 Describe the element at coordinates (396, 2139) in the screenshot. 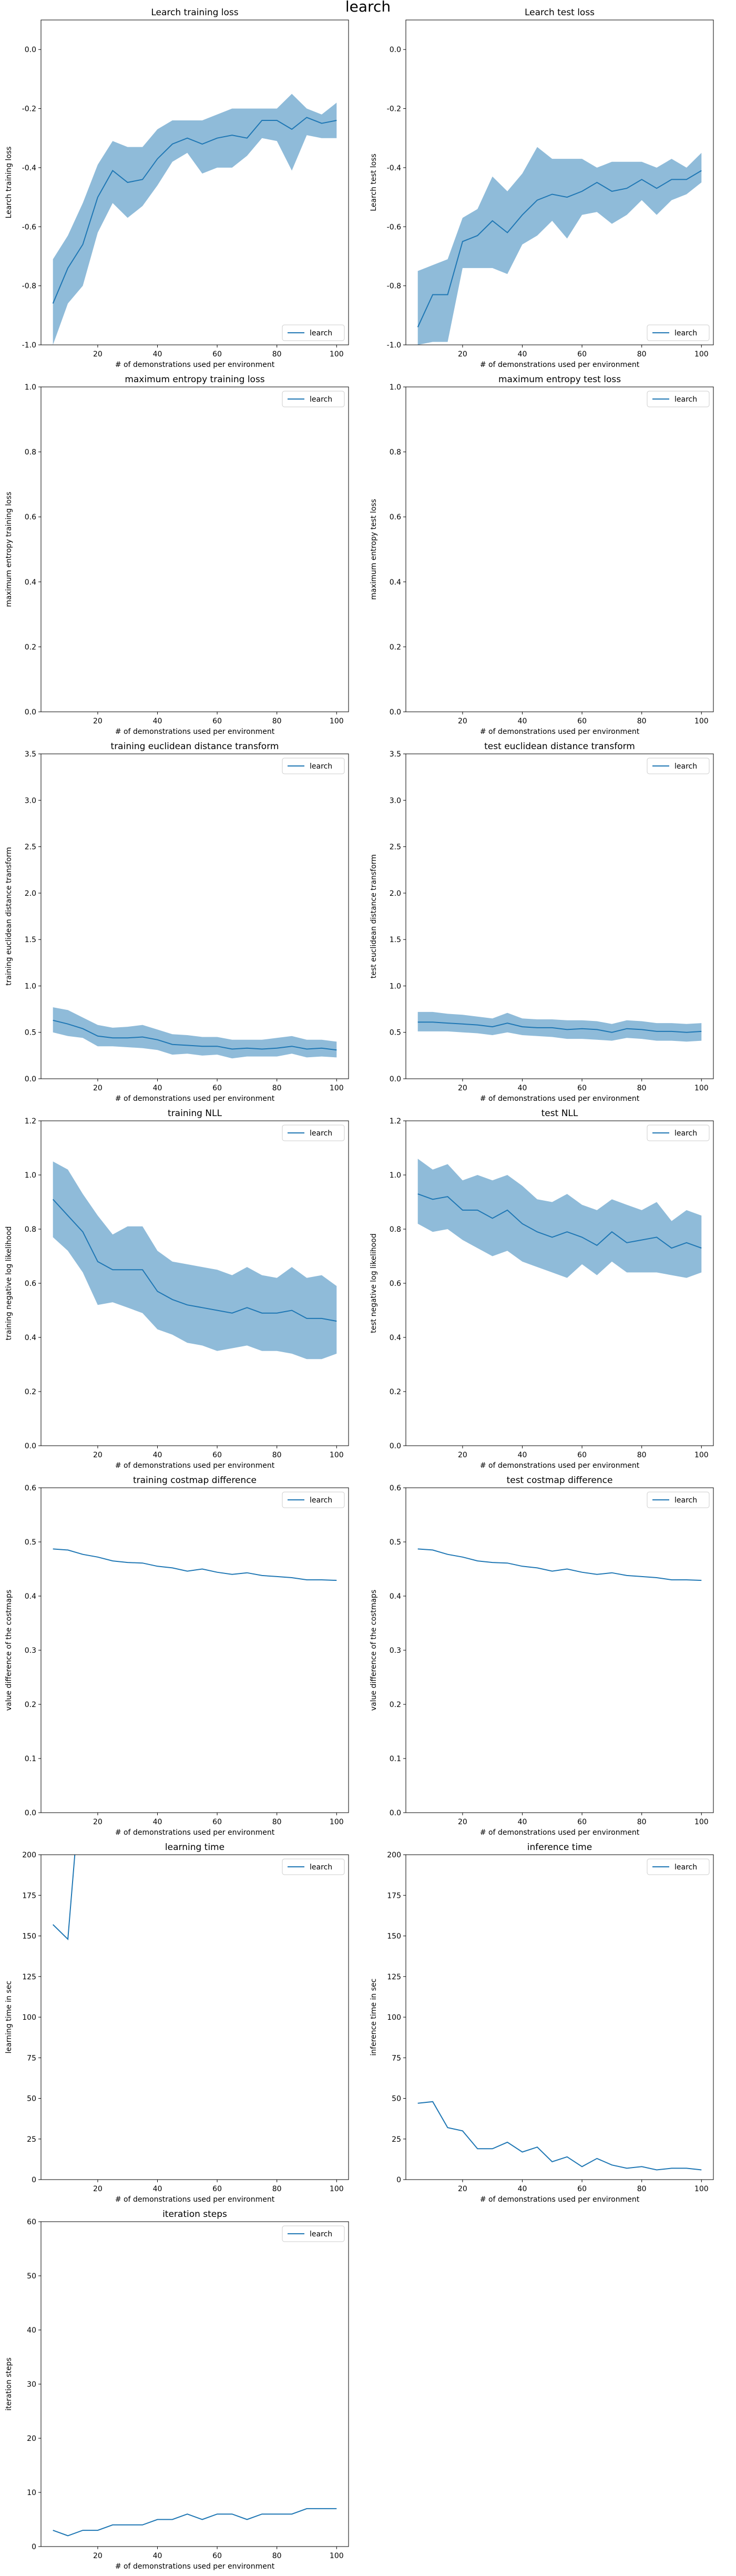

I see `y-tick-label: 25` at that location.